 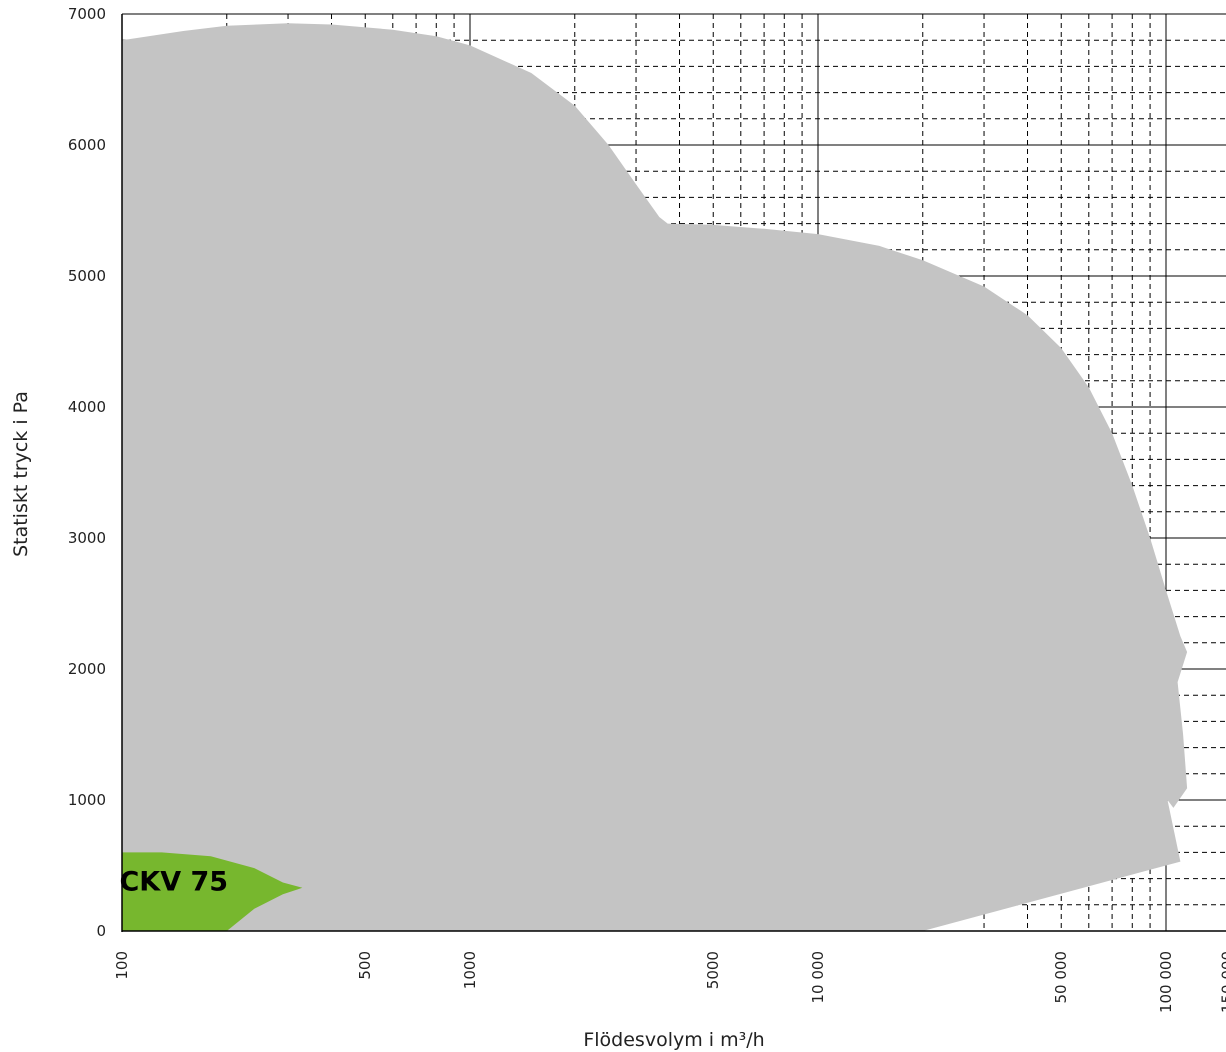 I want to click on y-tick-label: 4000, so click(x=87, y=407).